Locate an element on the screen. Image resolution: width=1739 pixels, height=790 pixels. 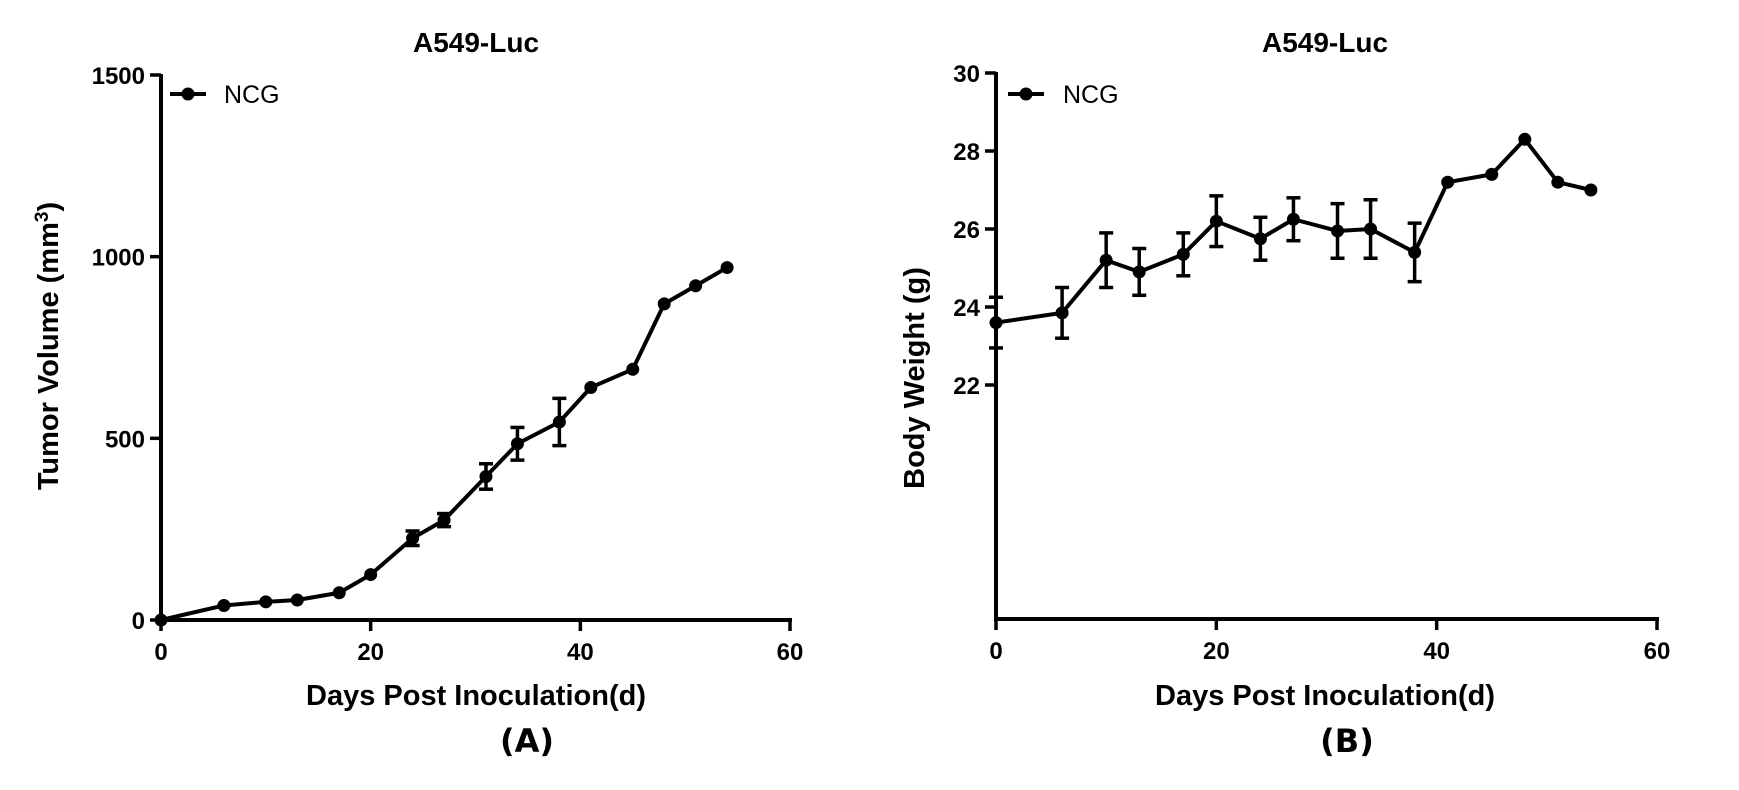
chart-b-title: A549-Luc is located at coordinates (1325, 42).